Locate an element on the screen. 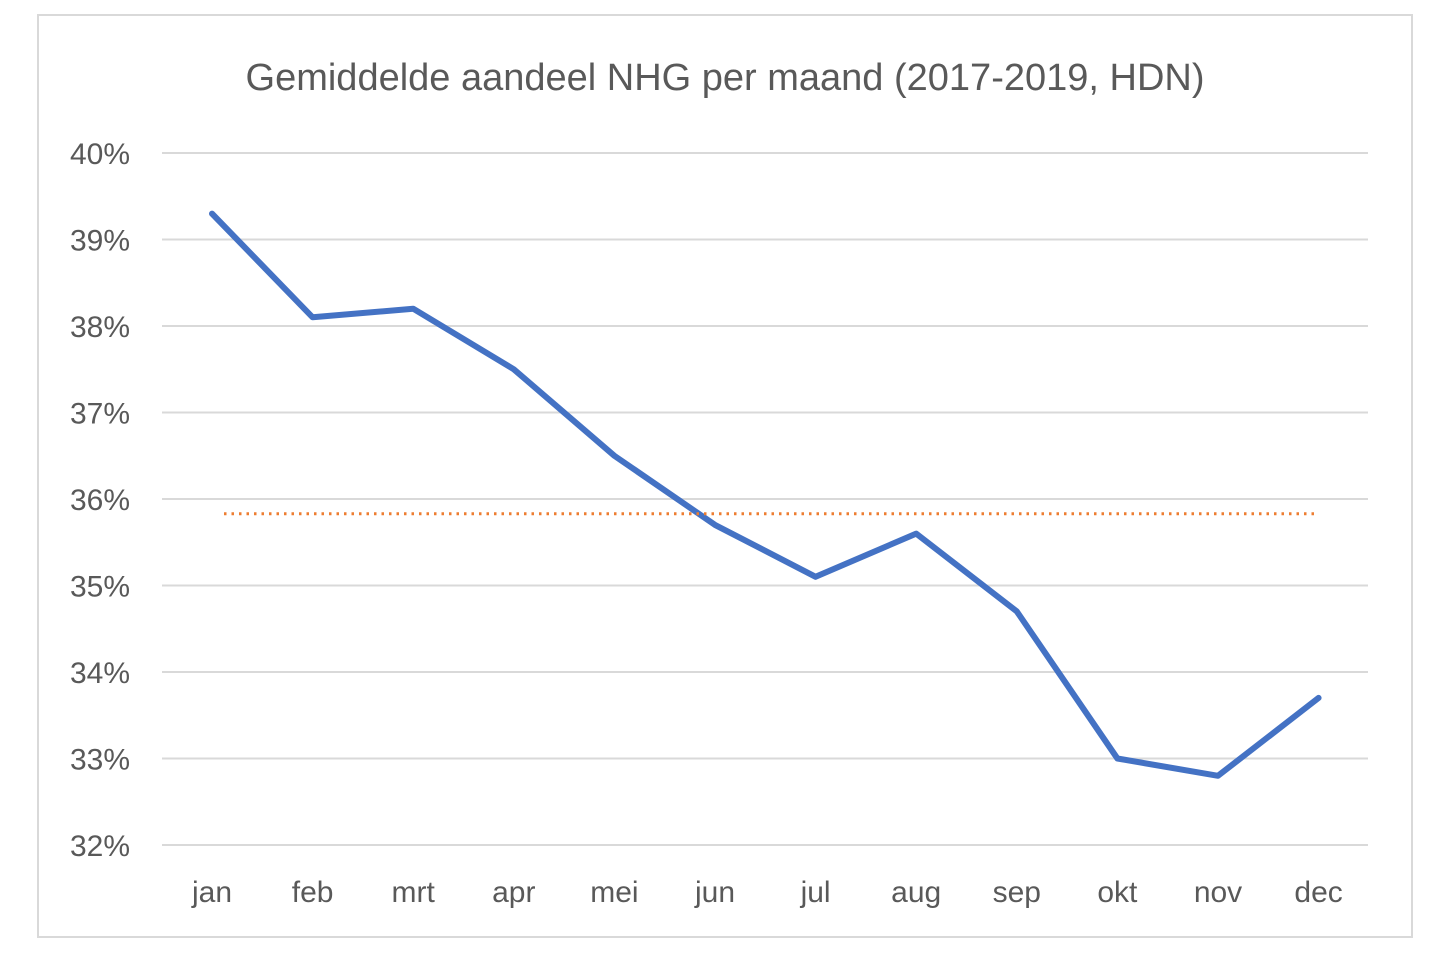 This screenshot has height=962, width=1440. x-tick-label: mei is located at coordinates (614, 892).